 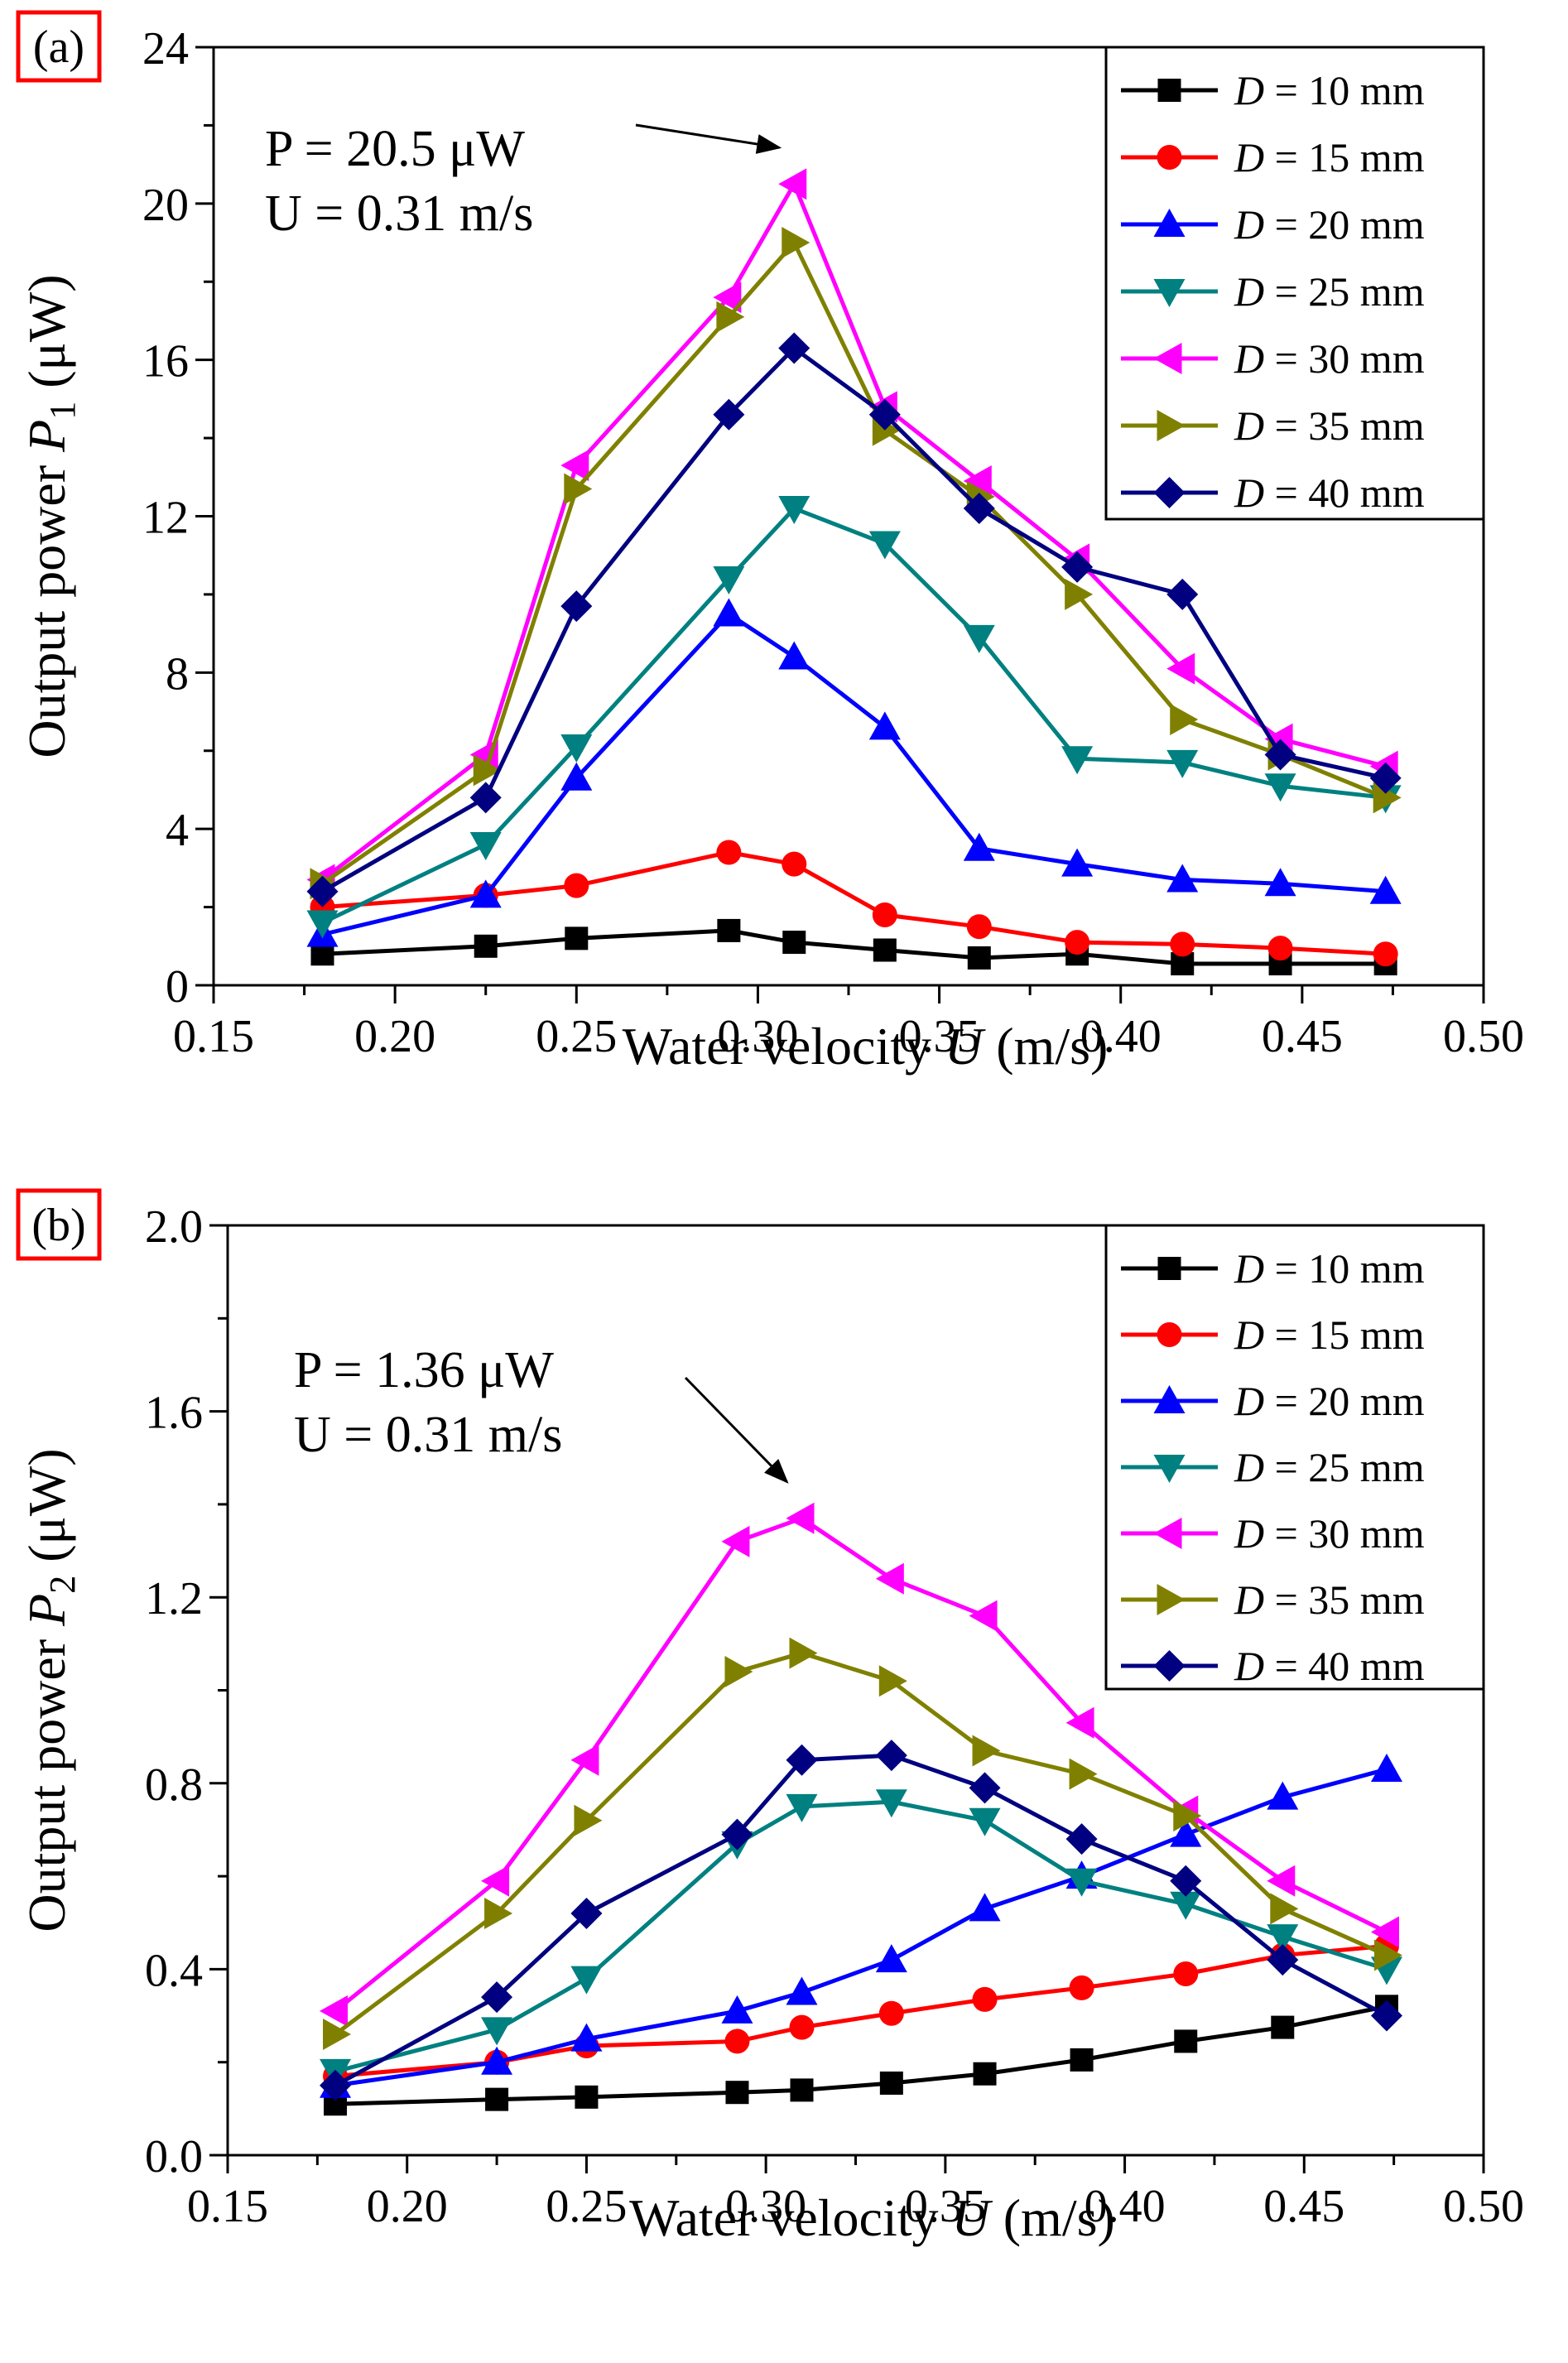 I want to click on series-d-10-mm, so click(x=861, y=2055).